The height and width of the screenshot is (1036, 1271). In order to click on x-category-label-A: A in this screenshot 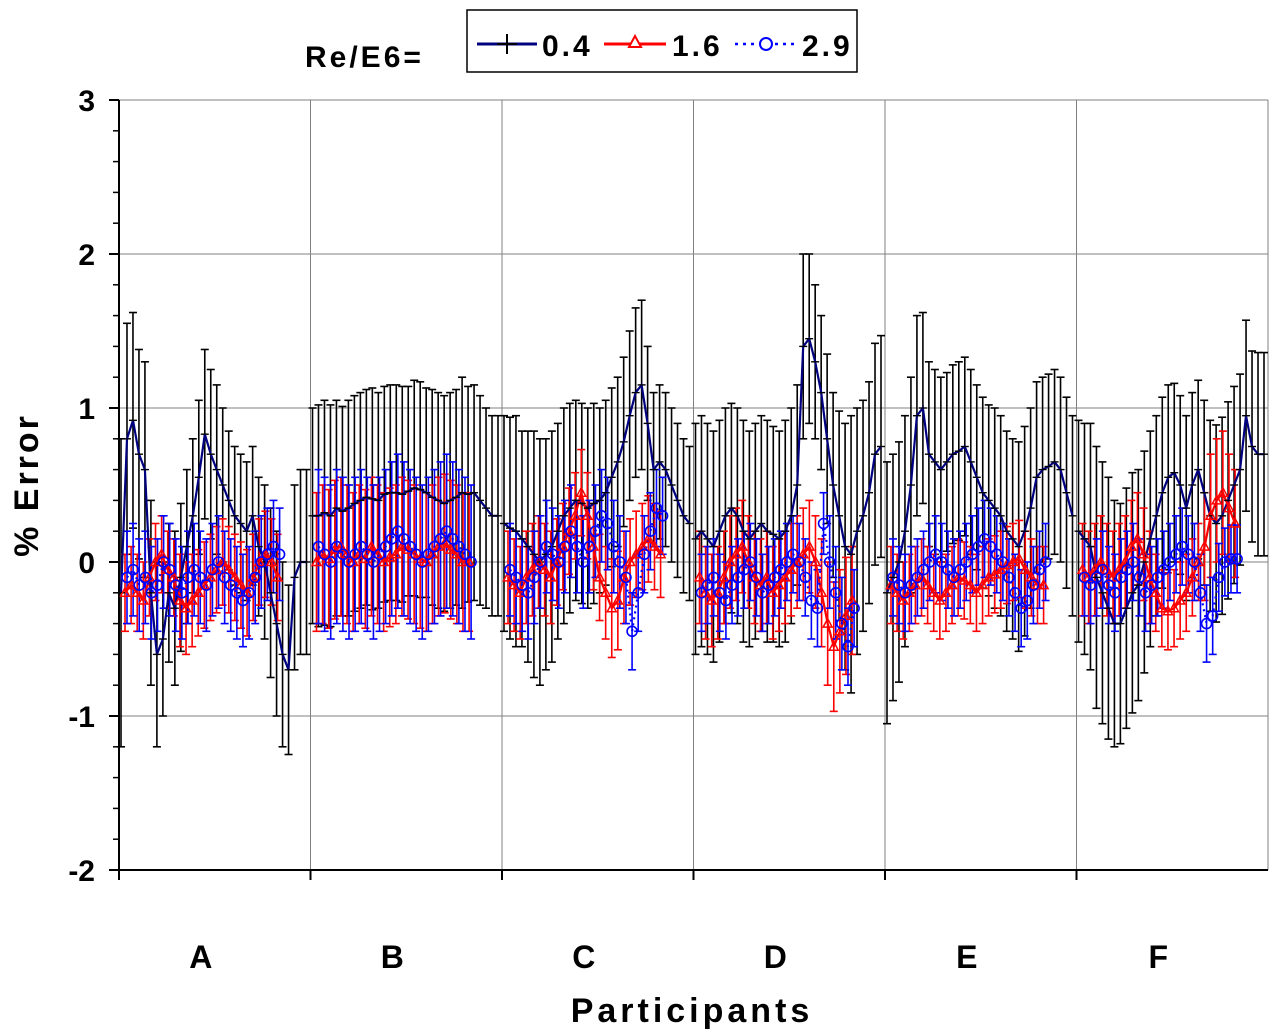, I will do `click(200, 957)`.